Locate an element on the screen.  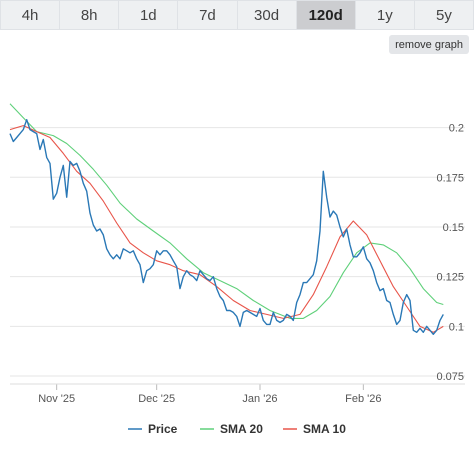
legend-label: Price is located at coordinates (163, 429).